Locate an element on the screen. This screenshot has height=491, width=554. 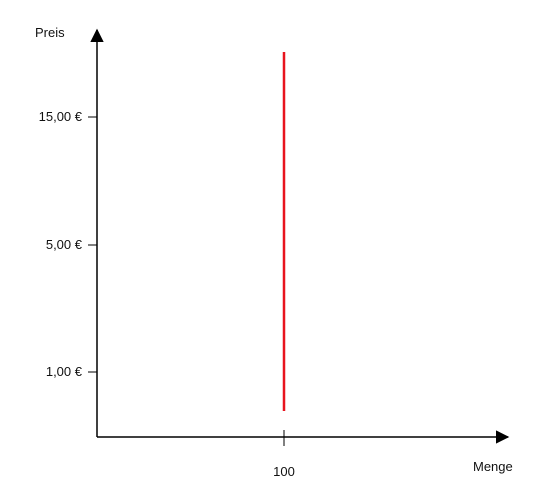
y-axis-label: Preis is located at coordinates (50, 32).